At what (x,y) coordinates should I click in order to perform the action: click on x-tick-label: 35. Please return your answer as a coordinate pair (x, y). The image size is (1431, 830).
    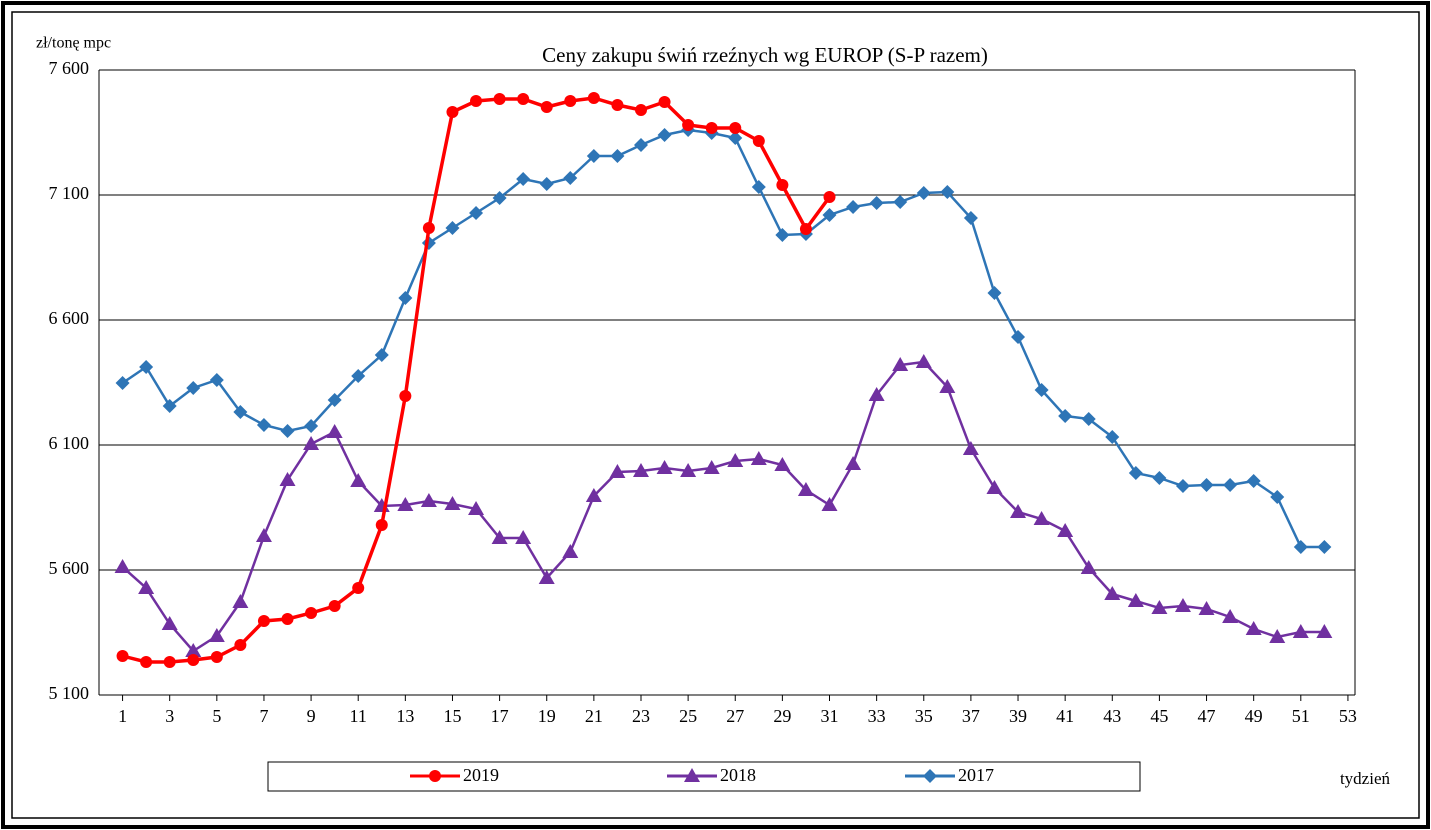
    Looking at the image, I should click on (924, 716).